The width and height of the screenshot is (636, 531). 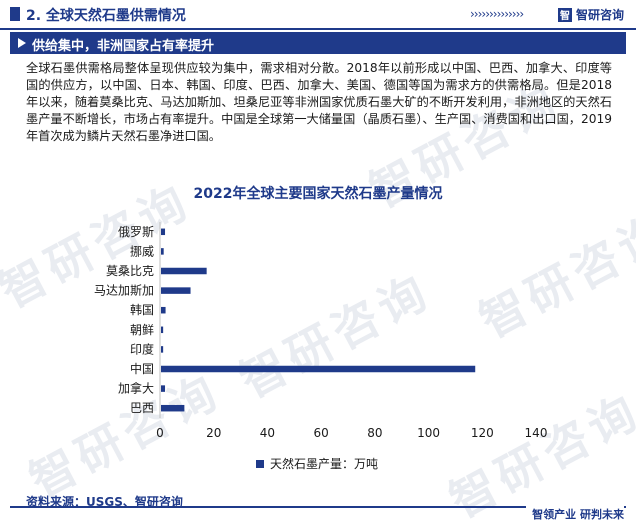 What do you see at coordinates (213, 433) in the screenshot?
I see `x-tick-label: 20` at bounding box center [213, 433].